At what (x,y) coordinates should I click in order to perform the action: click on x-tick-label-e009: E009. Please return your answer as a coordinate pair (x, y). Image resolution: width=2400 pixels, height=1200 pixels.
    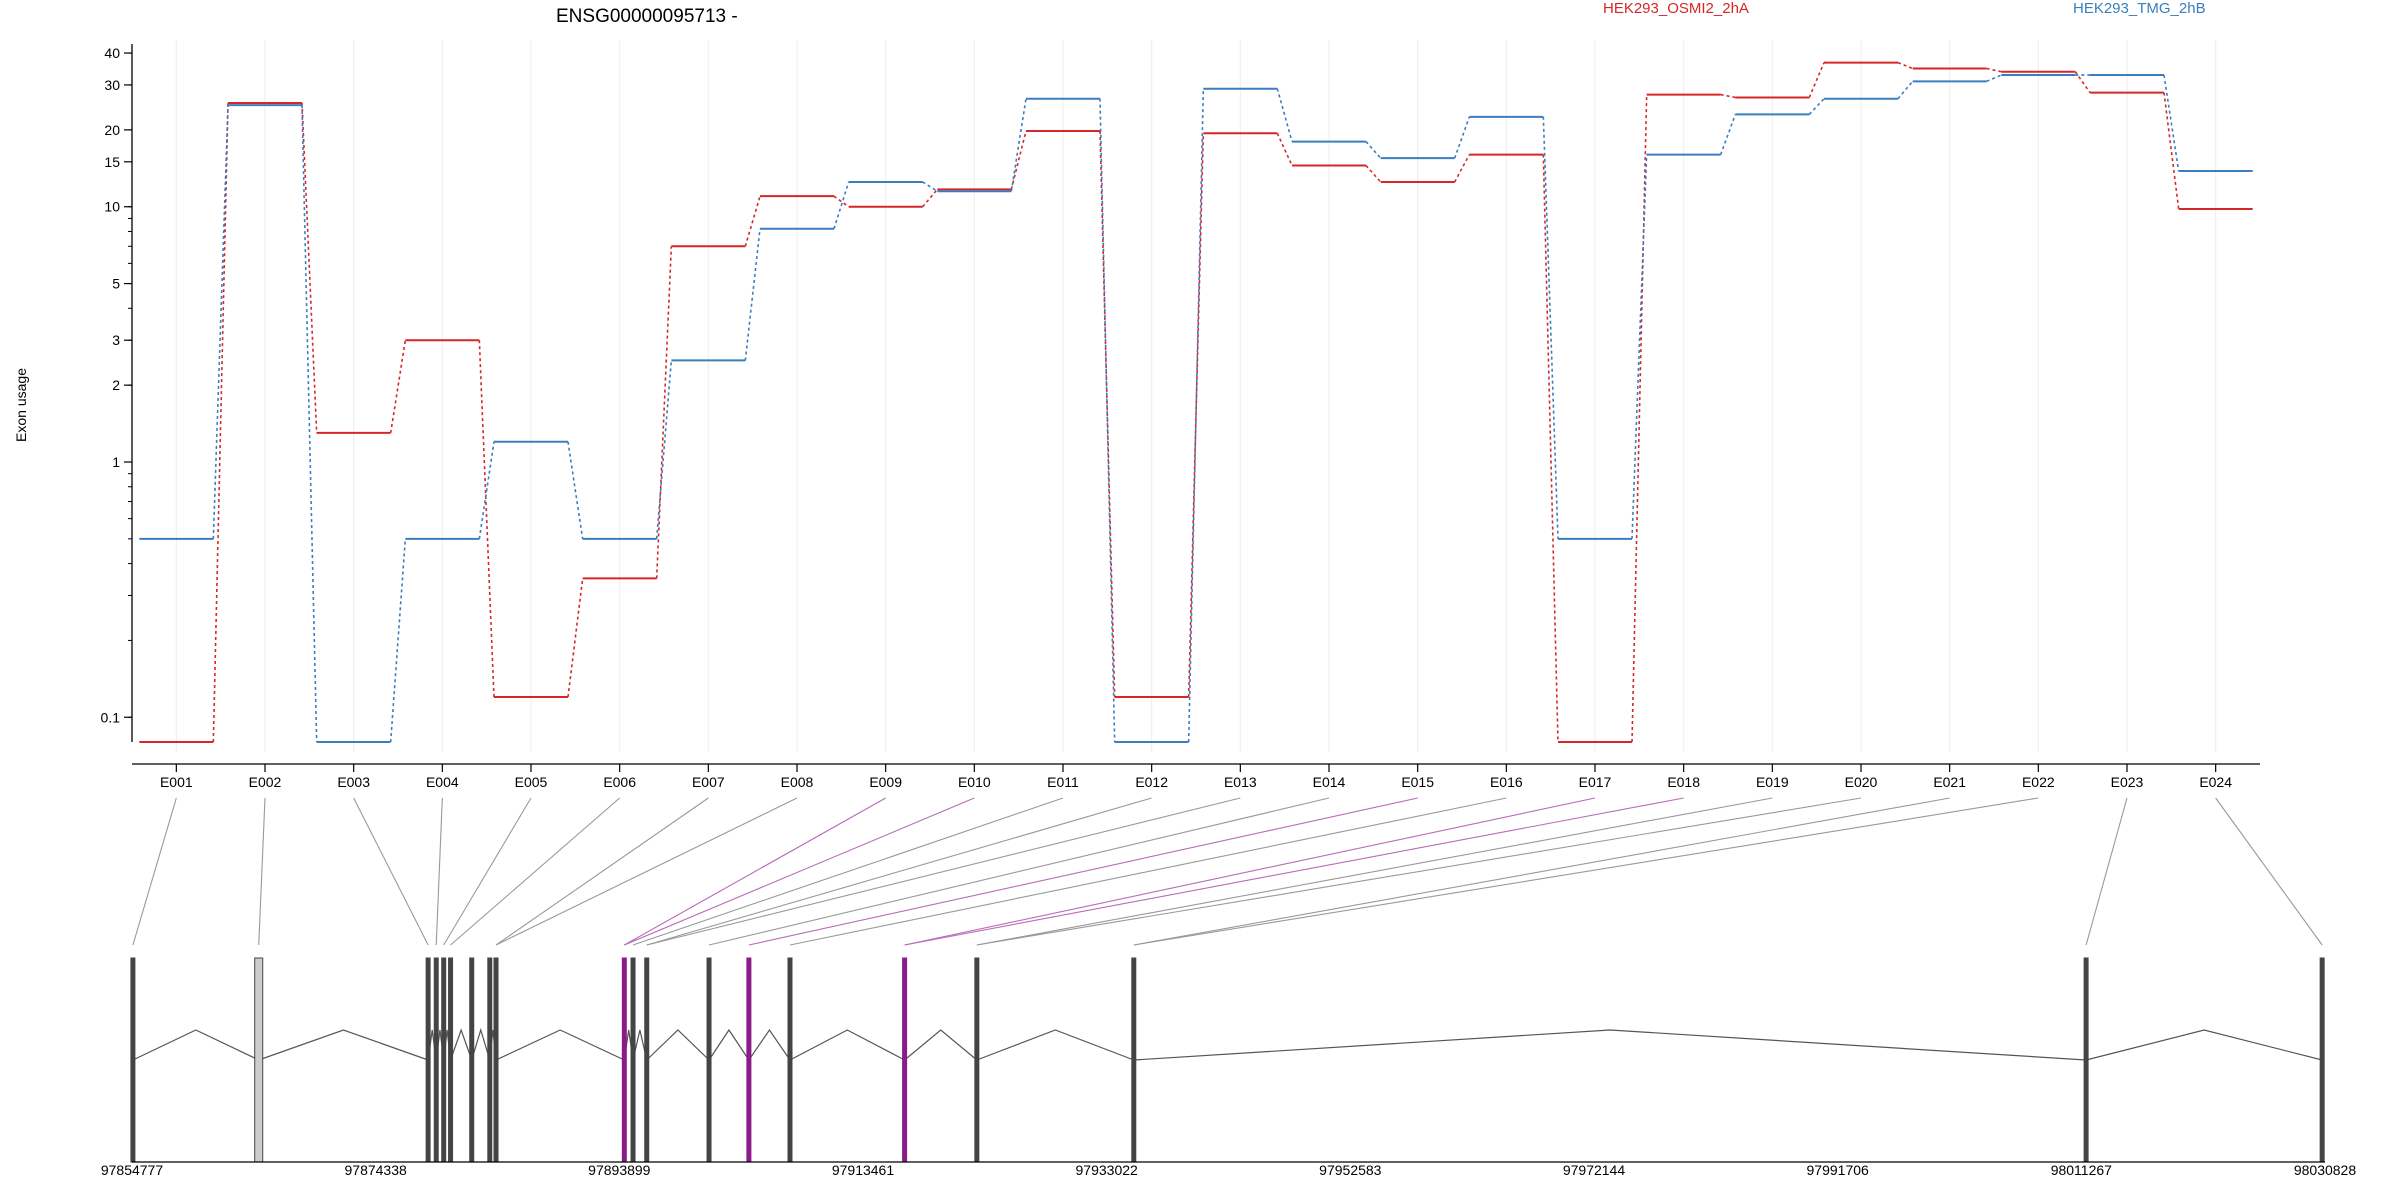
    Looking at the image, I should click on (885, 782).